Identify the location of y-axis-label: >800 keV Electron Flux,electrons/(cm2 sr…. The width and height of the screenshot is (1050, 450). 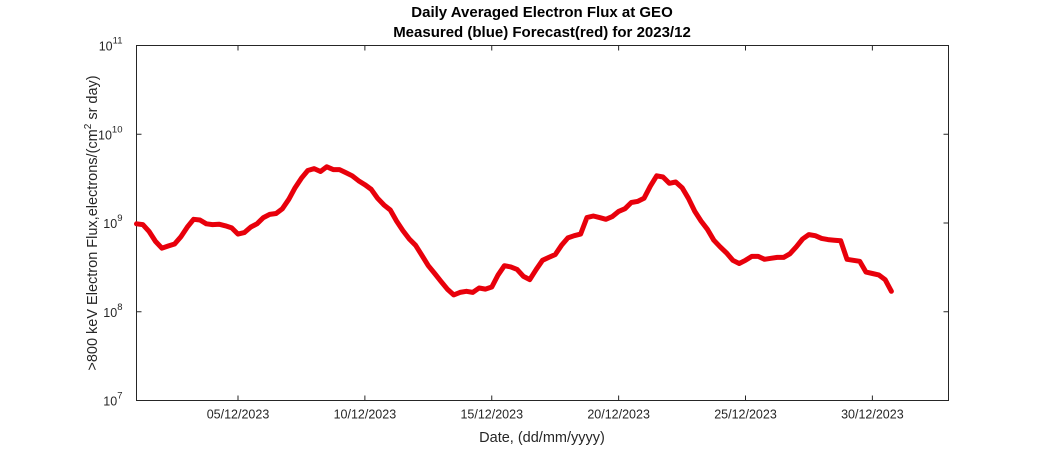
(92, 222).